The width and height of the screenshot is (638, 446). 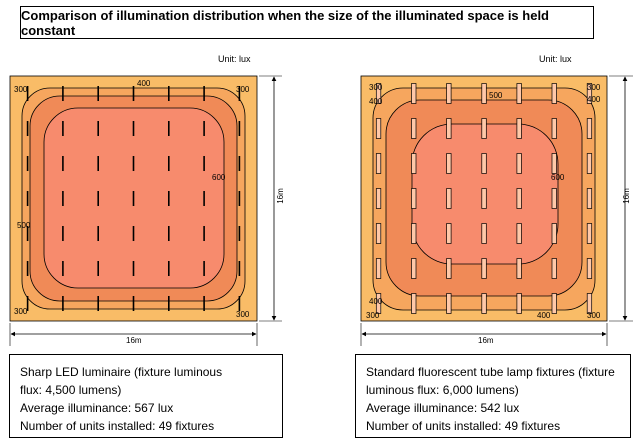 What do you see at coordinates (121, 372) in the screenshot?
I see `fixture-description: Sharp LED luminaire (fixture luminous` at bounding box center [121, 372].